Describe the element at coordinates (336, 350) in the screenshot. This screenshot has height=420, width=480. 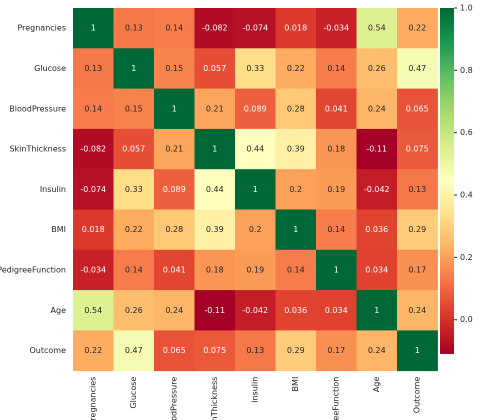
I see `cell-value-label: 0.17` at that location.